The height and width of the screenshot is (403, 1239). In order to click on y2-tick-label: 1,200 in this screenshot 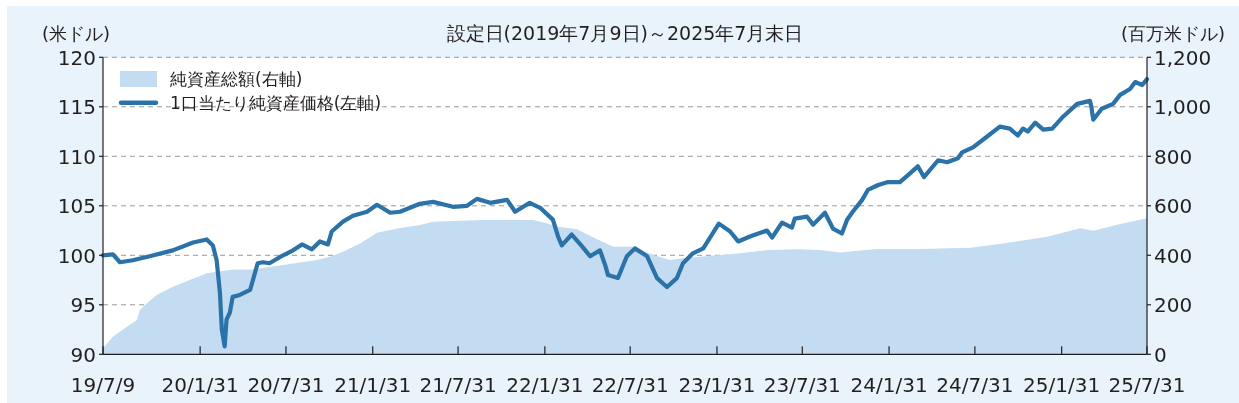, I will do `click(1183, 57)`.